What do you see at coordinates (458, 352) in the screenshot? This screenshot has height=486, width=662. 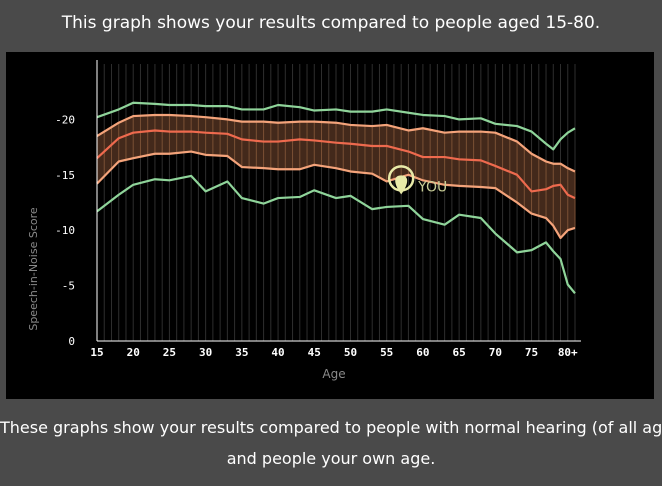 I see `x-tick-label: 65` at bounding box center [458, 352].